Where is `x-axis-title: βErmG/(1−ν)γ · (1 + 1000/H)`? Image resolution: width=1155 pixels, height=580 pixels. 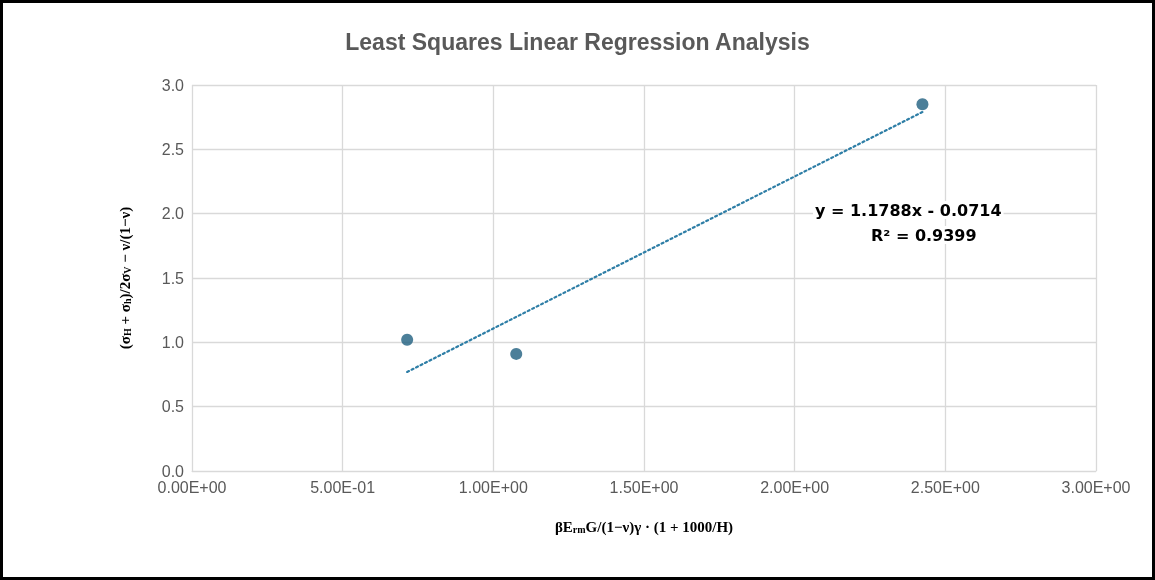 x-axis-title: βErmG/(1−ν)γ · (1 + 1000/H) is located at coordinates (644, 527).